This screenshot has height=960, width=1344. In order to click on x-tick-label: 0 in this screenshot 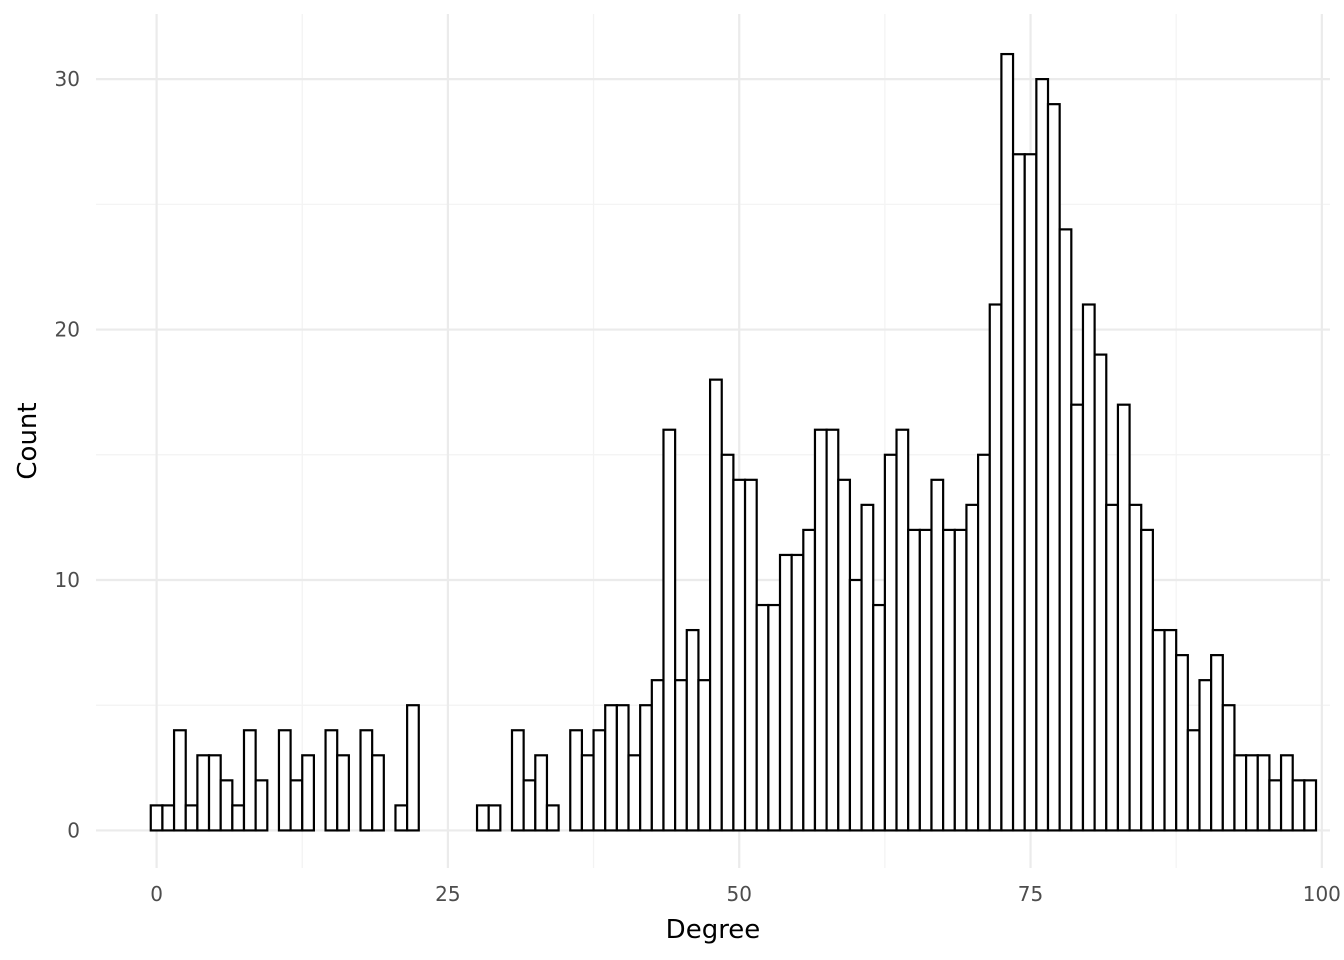, I will do `click(156, 894)`.